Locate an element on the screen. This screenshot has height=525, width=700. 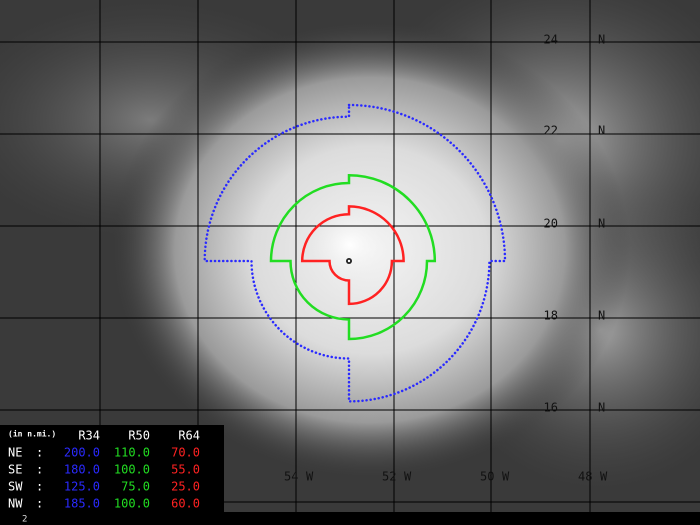
radius-value: 55.0 is located at coordinates (185, 470).